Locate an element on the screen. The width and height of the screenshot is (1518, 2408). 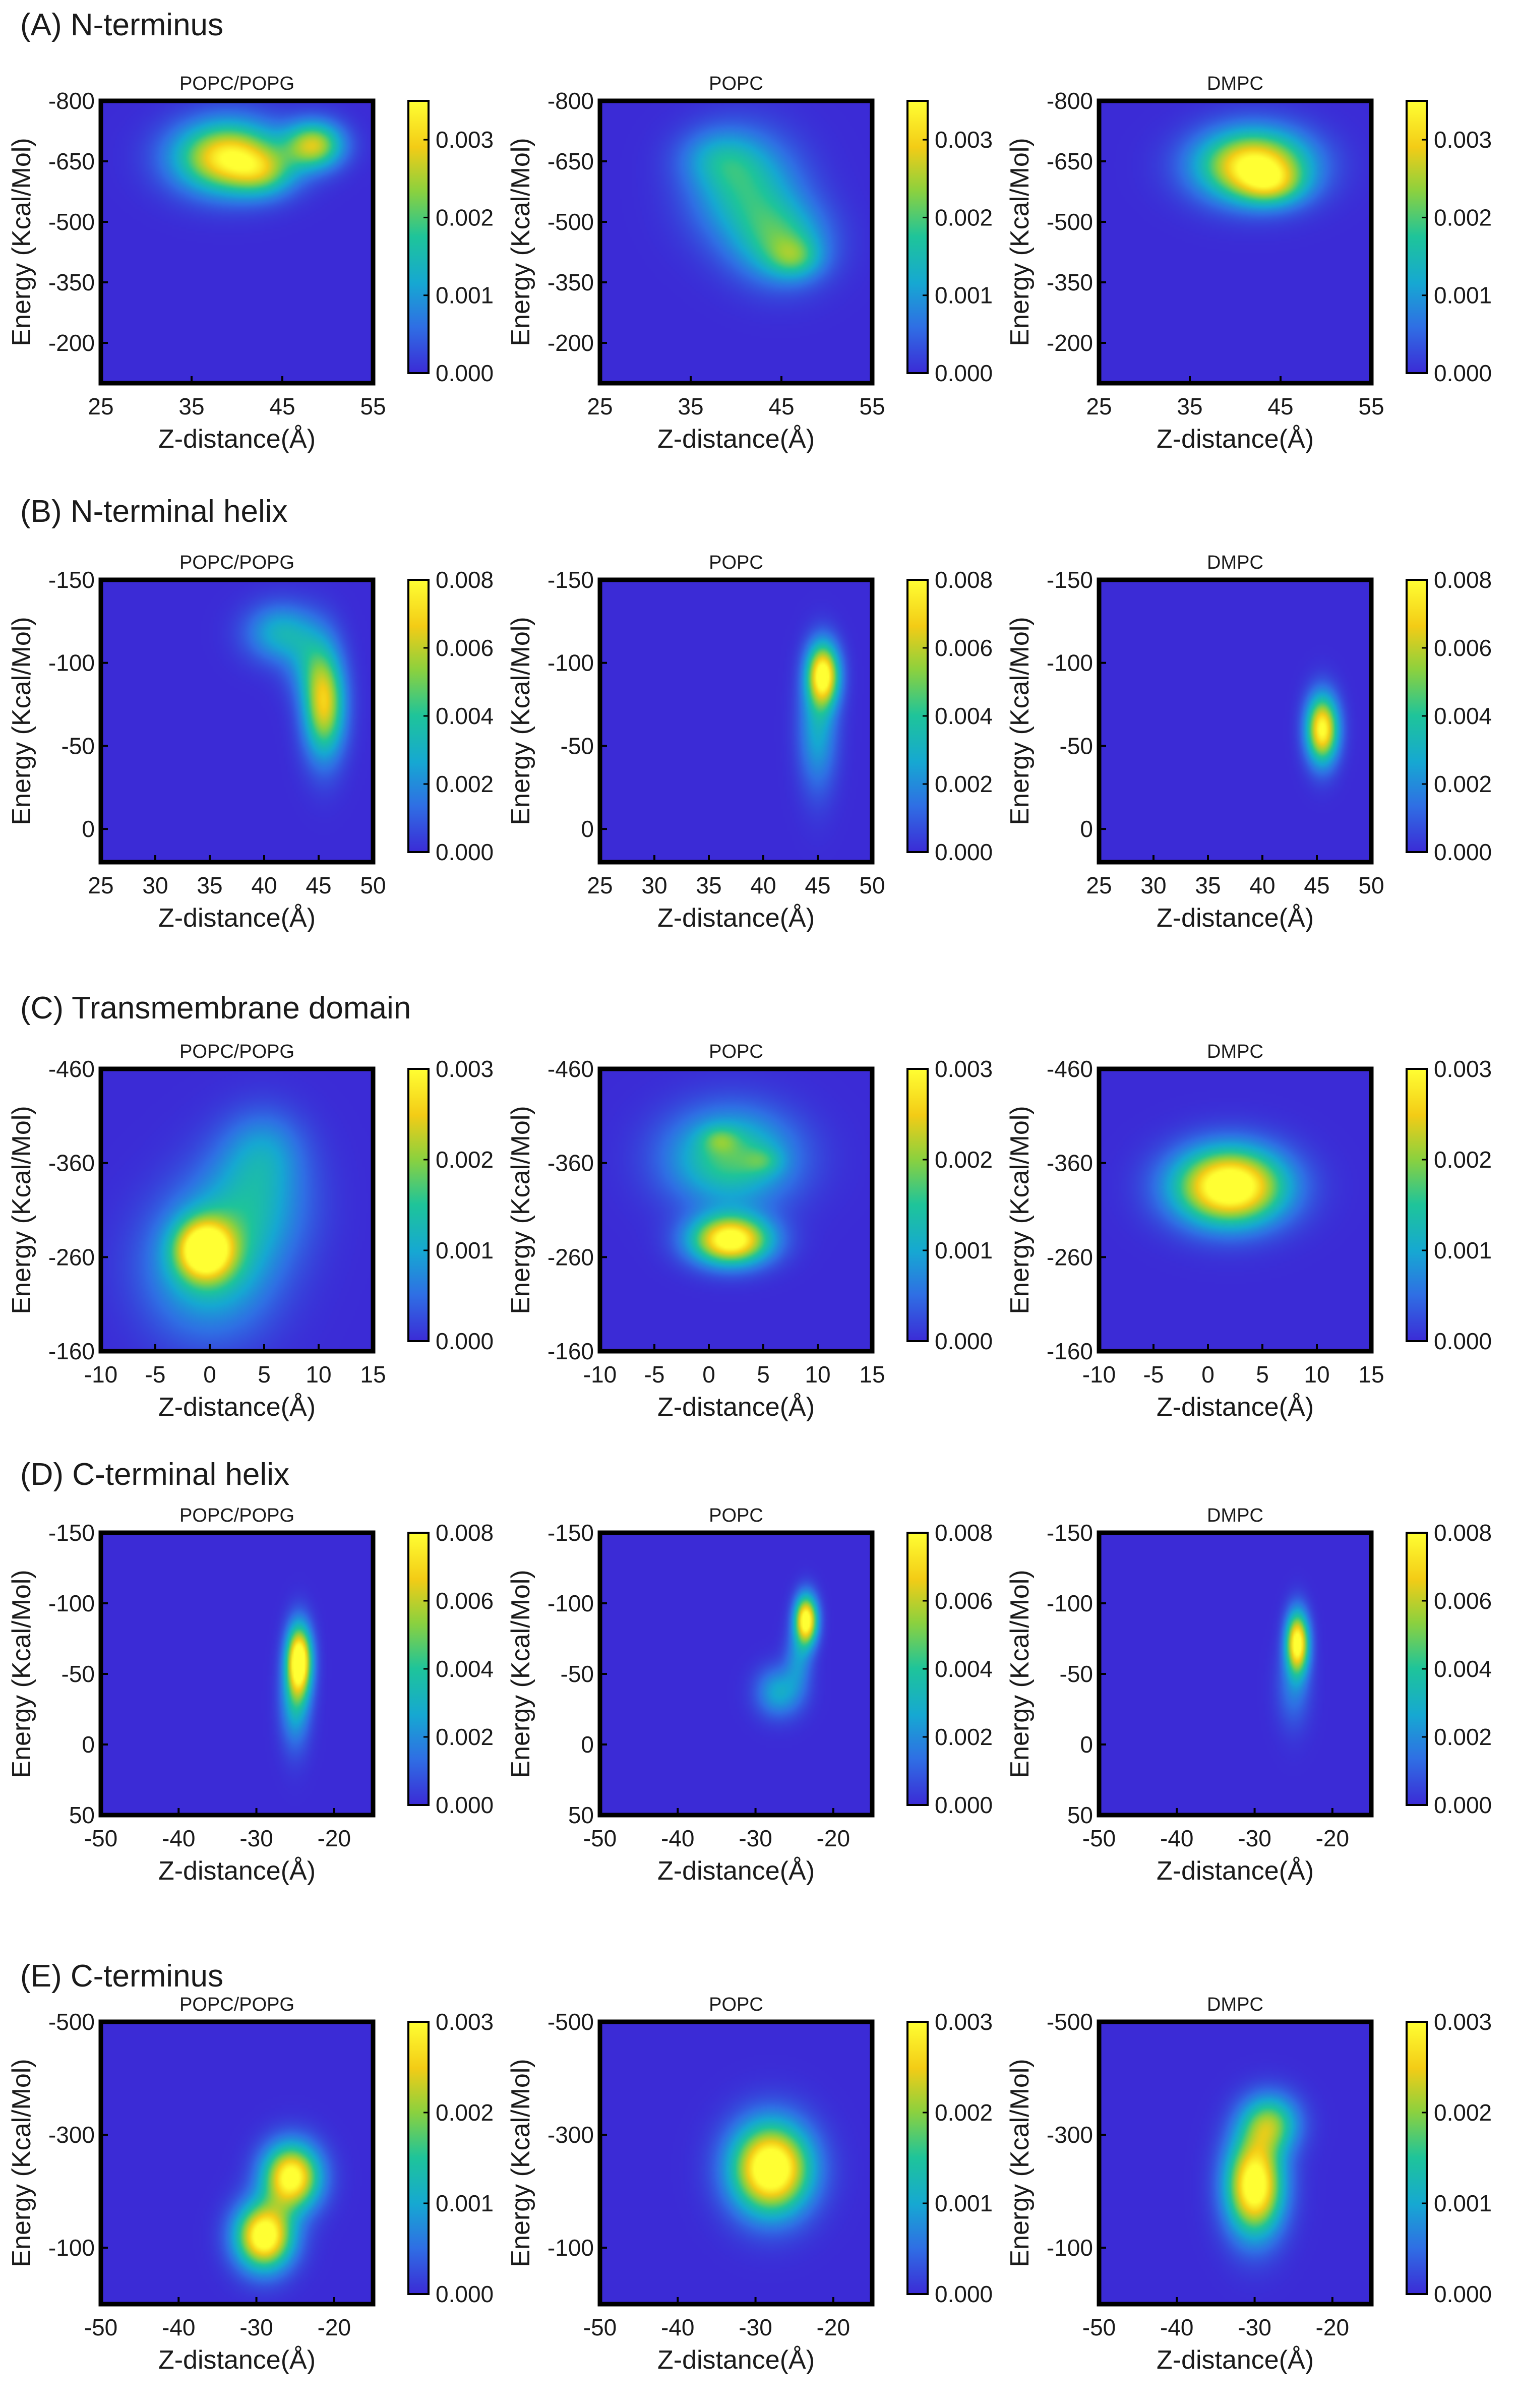
y-tick-label: -200 is located at coordinates (71, 343).